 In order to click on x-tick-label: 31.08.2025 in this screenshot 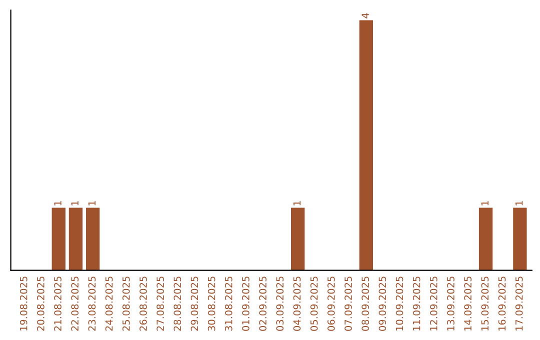, I will do `click(228, 303)`.